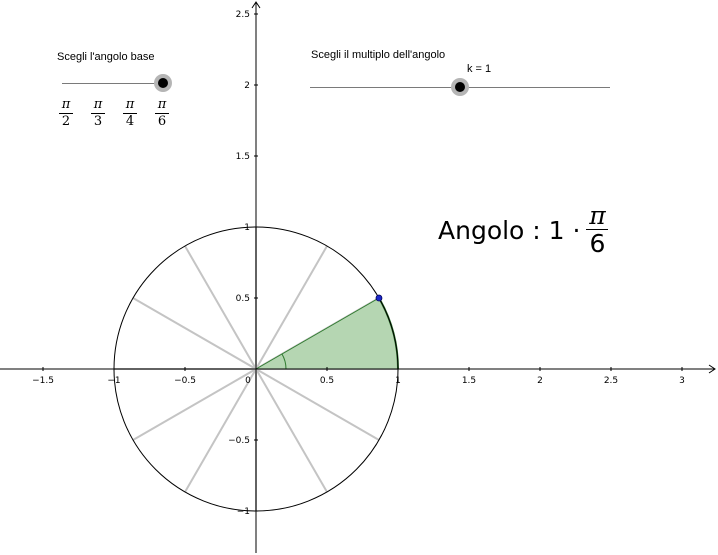  Describe the element at coordinates (256, 5) in the screenshot. I see `y-axis-arrow` at that location.